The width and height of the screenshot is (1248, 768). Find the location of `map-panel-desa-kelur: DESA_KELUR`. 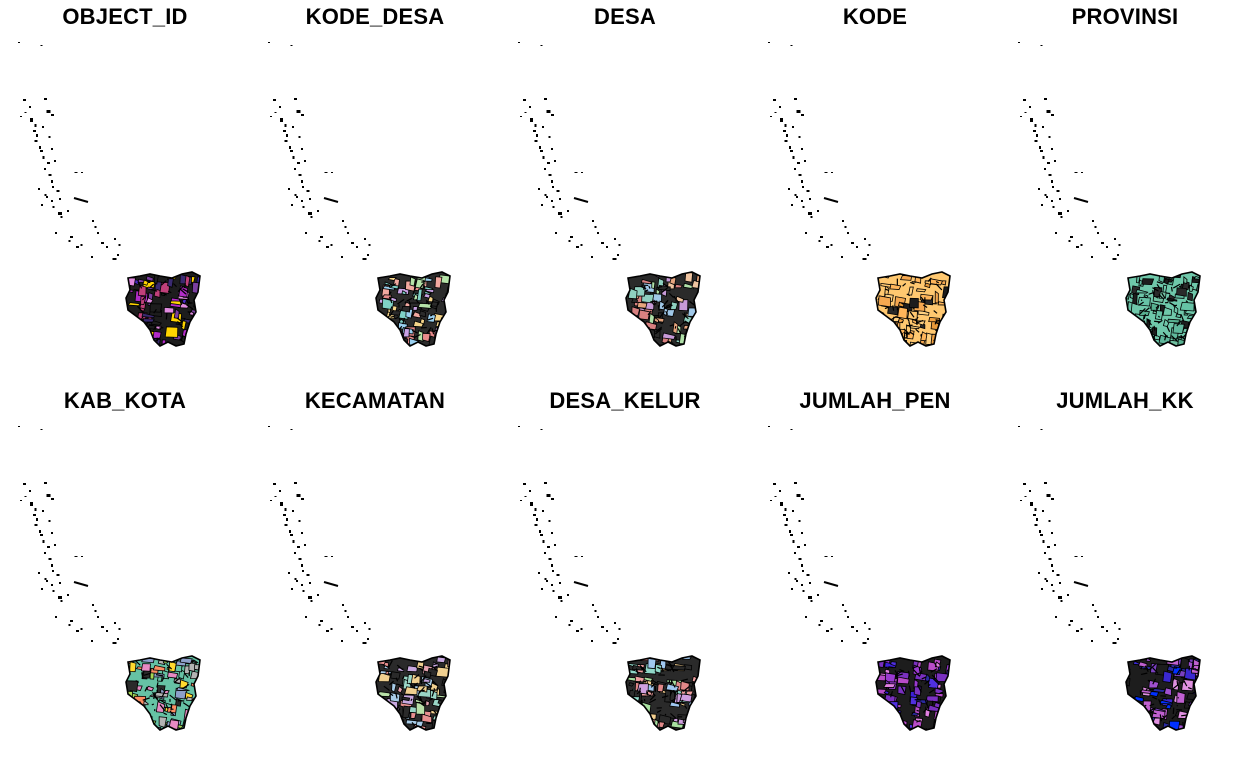

map-panel-desa-kelur: DESA_KELUR is located at coordinates (625, 576).